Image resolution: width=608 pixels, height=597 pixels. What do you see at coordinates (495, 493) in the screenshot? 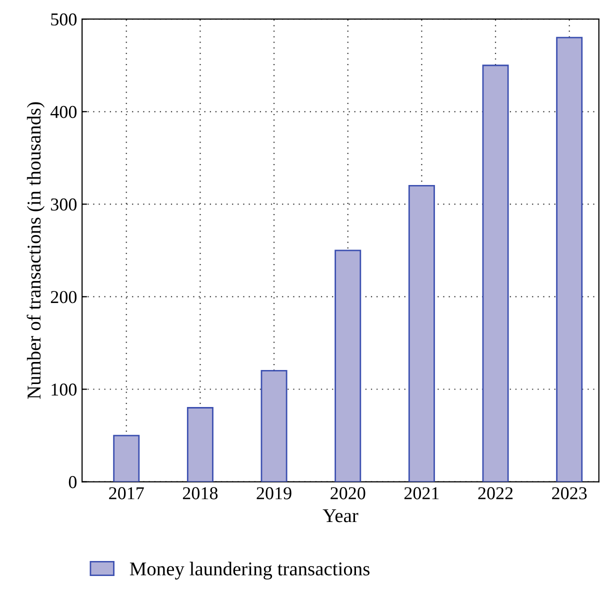
I see `x-tick-label: 2022` at bounding box center [495, 493].